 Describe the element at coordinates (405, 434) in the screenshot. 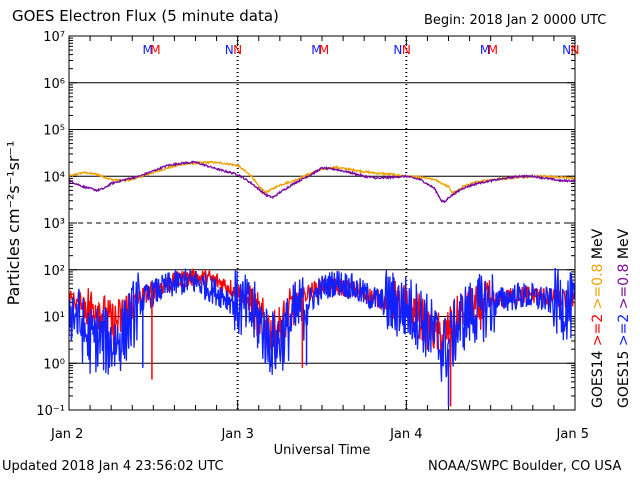

I see `x-tick-label: Jan 4` at that location.